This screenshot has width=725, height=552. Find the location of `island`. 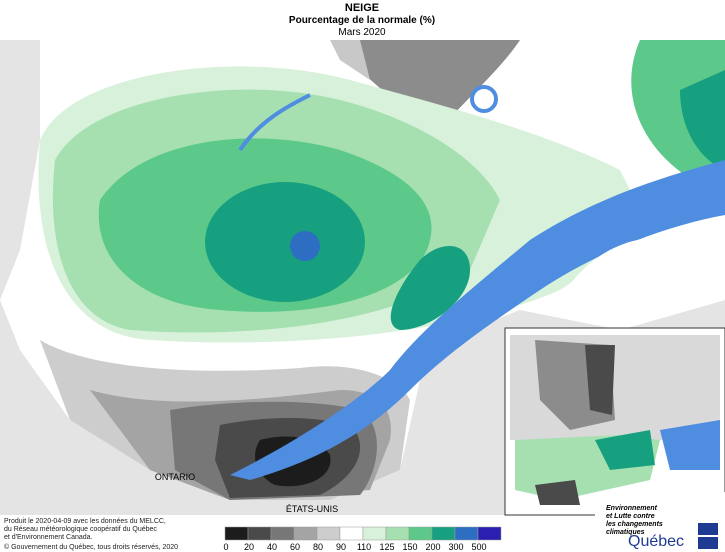

island is located at coordinates (642, 283).